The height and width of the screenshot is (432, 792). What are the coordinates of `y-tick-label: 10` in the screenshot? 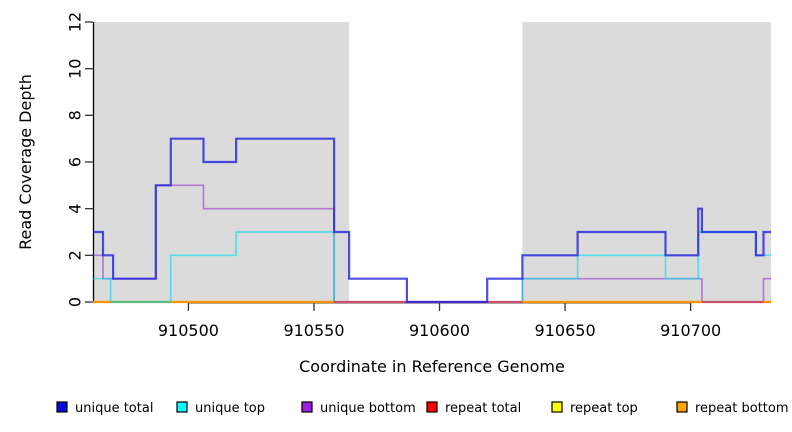 It's located at (74, 69).